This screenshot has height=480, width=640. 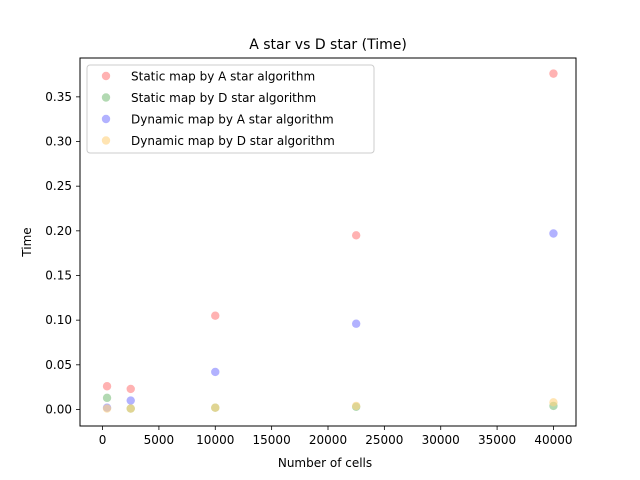 What do you see at coordinates (272, 440) in the screenshot?
I see `x-tick-label: 15000` at bounding box center [272, 440].